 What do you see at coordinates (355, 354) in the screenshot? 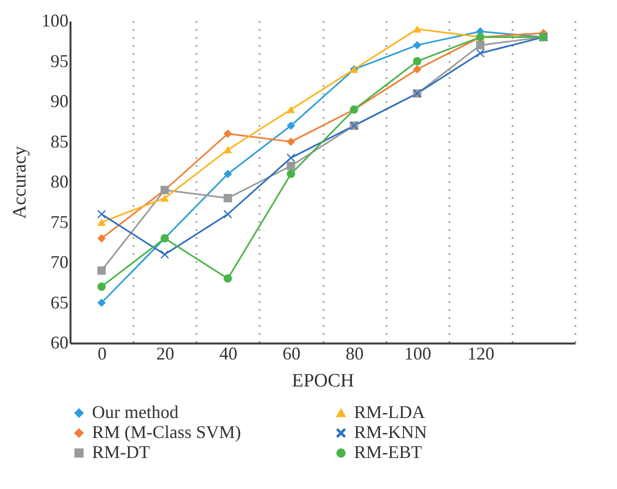
I see `x-tick-label: 80` at bounding box center [355, 354].